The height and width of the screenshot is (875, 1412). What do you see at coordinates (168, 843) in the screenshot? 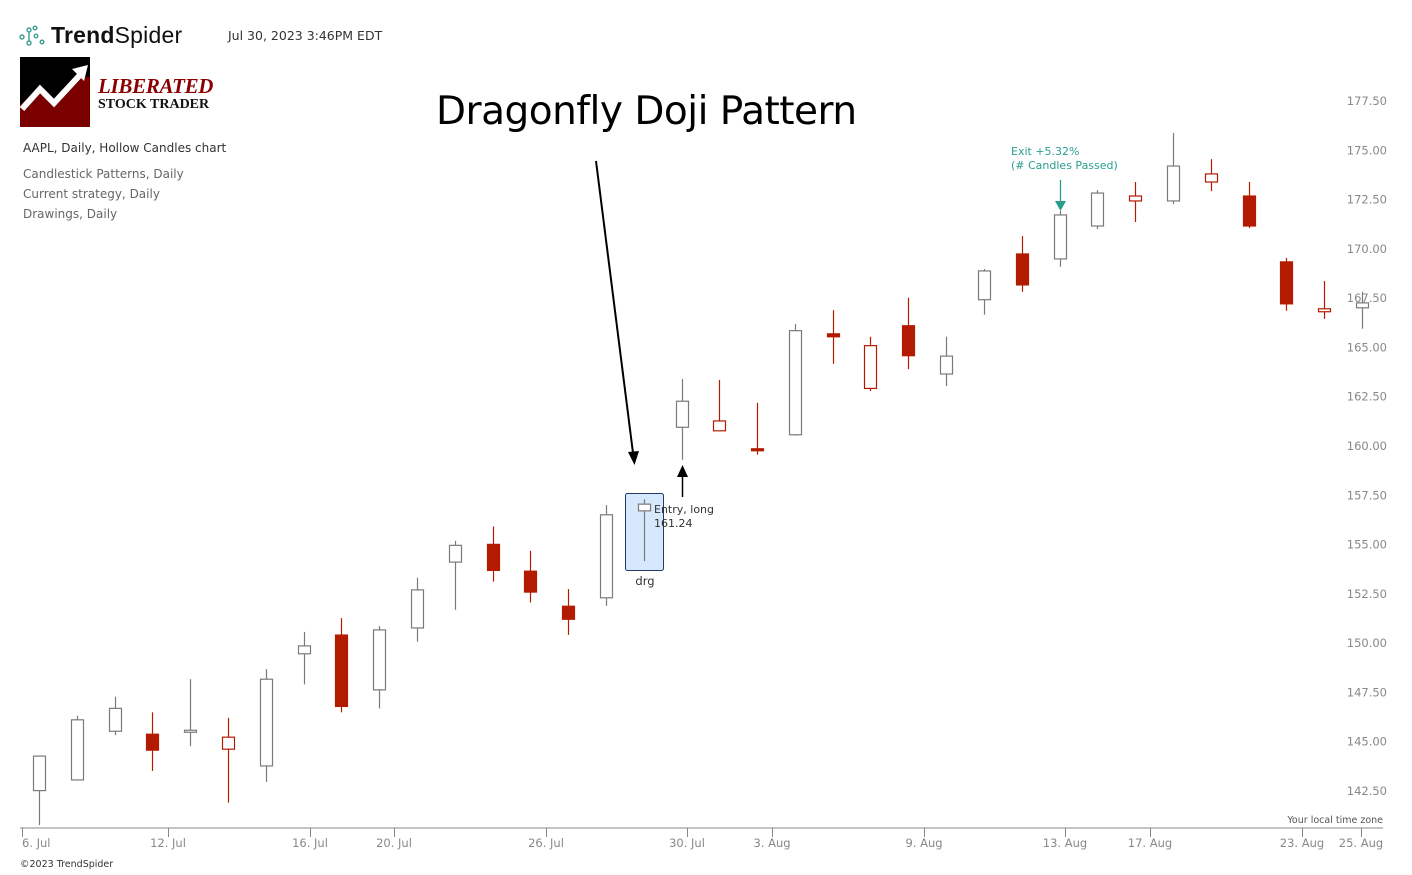
I see `x-axis-tick: 12. Jul` at bounding box center [168, 843].